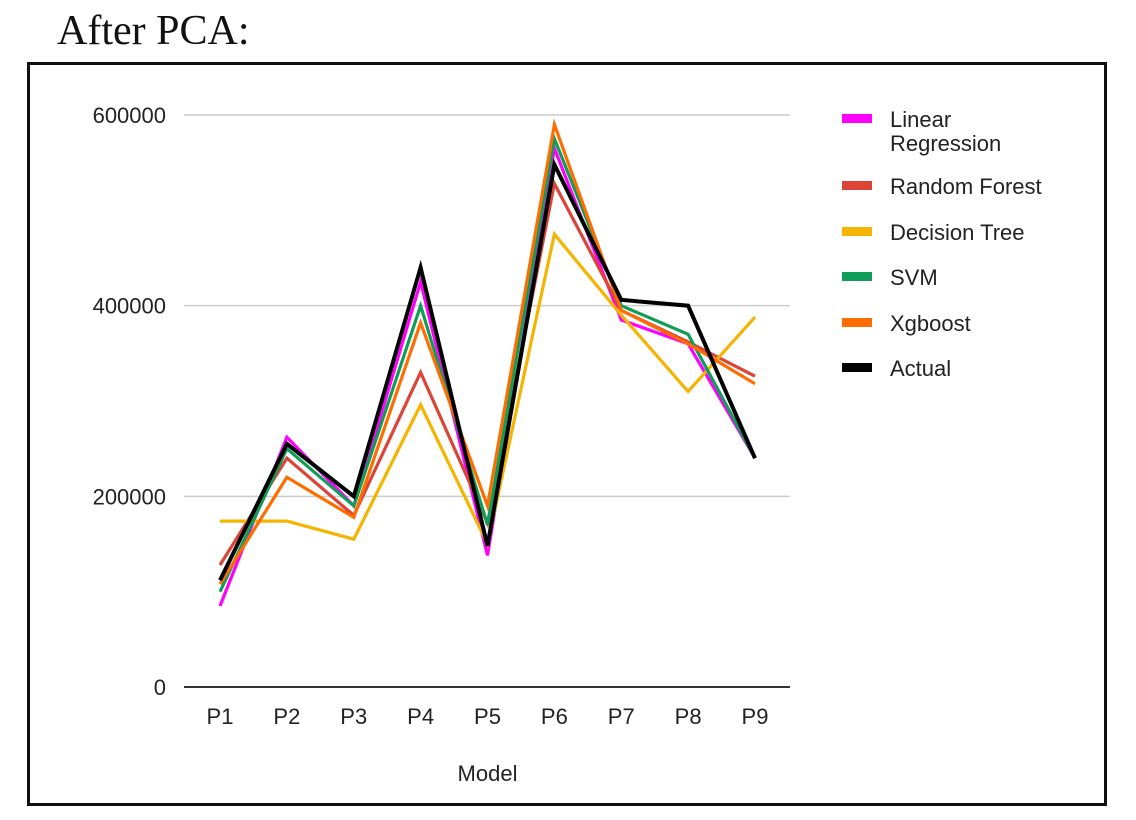 This screenshot has width=1136, height=820. Describe the element at coordinates (488, 773) in the screenshot. I see `x-axis-title: Model` at that location.